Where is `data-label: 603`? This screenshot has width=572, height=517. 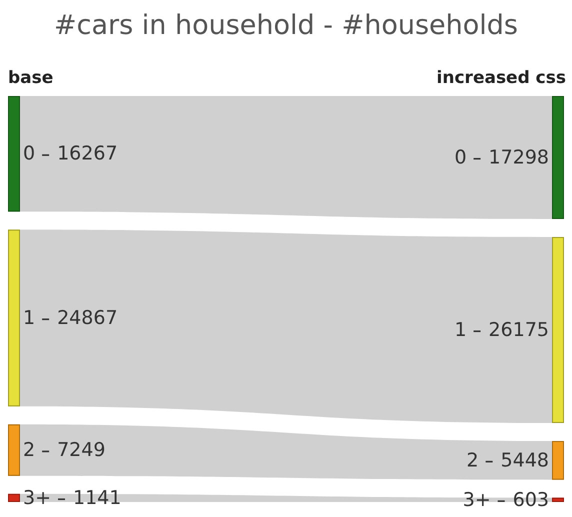
data-label: 603 is located at coordinates (530, 499).